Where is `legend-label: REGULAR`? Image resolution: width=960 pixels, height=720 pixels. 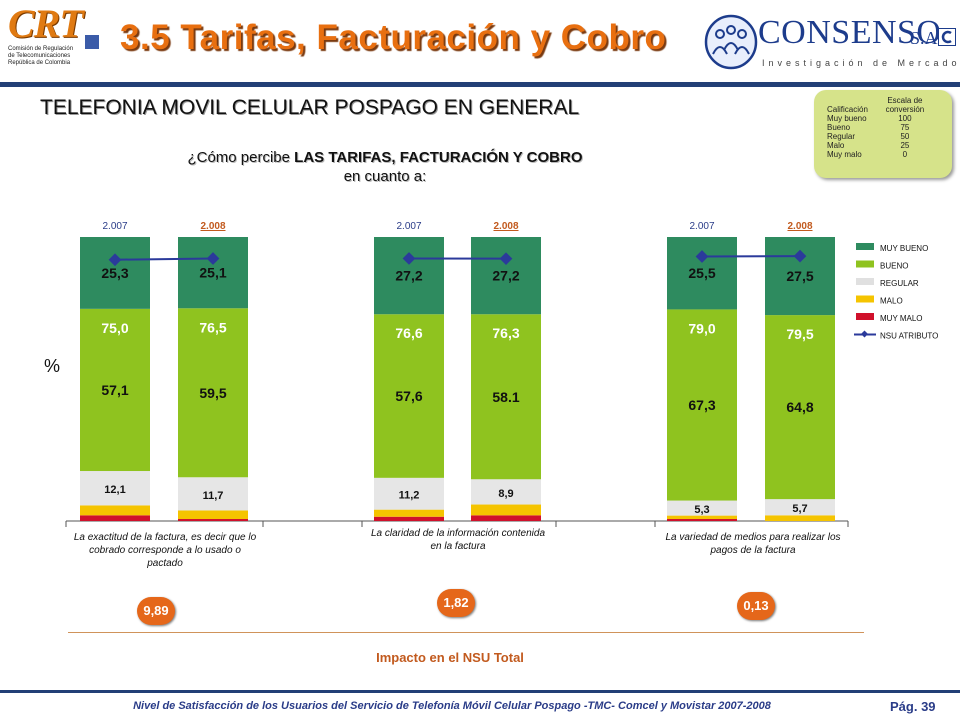 legend-label: REGULAR is located at coordinates (899, 283).